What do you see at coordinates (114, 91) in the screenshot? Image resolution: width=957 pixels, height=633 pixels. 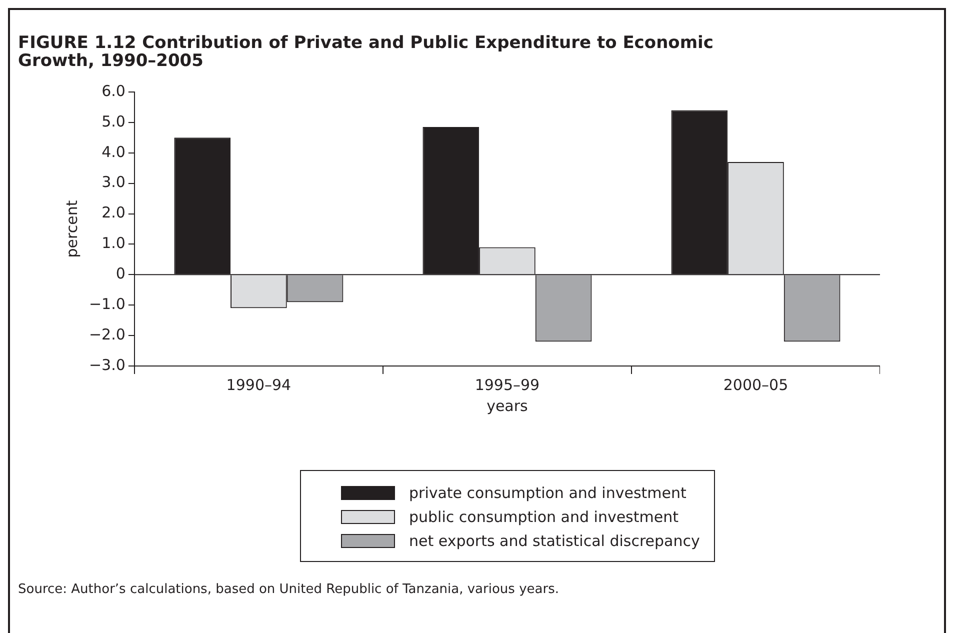 I see `y-tick-label: 6.0` at bounding box center [114, 91].